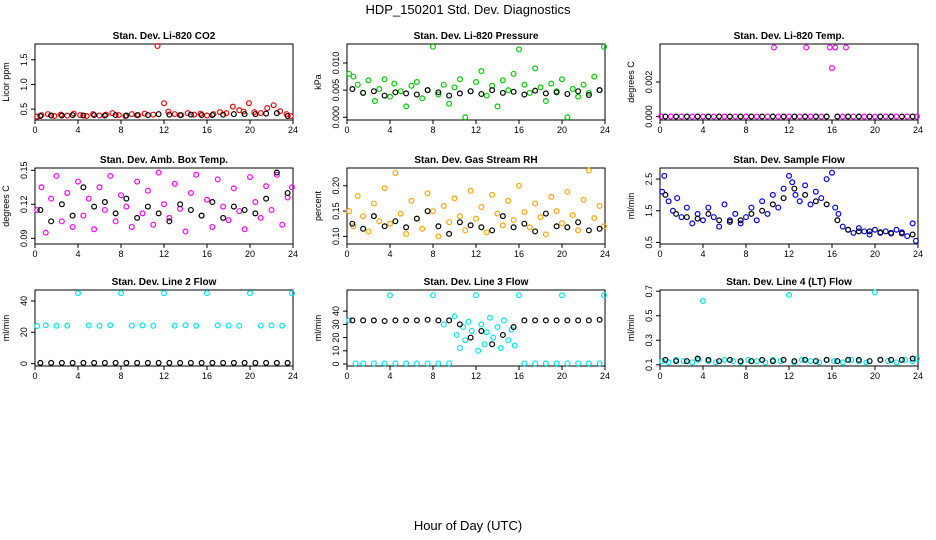  I want to click on x-axis-title: Hour of Day (UTC), so click(468, 525).